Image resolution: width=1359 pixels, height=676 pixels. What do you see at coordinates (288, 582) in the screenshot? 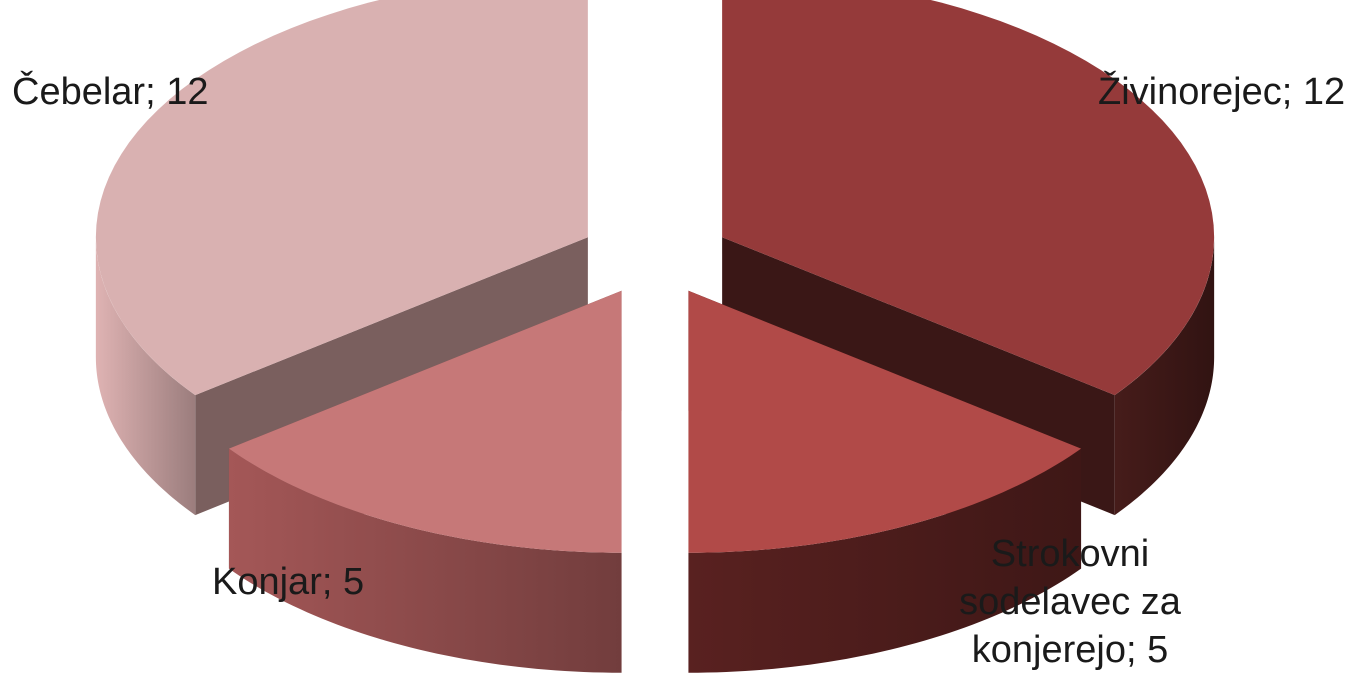
I see `slice-label-konjar: Konjar; 5` at bounding box center [288, 582].